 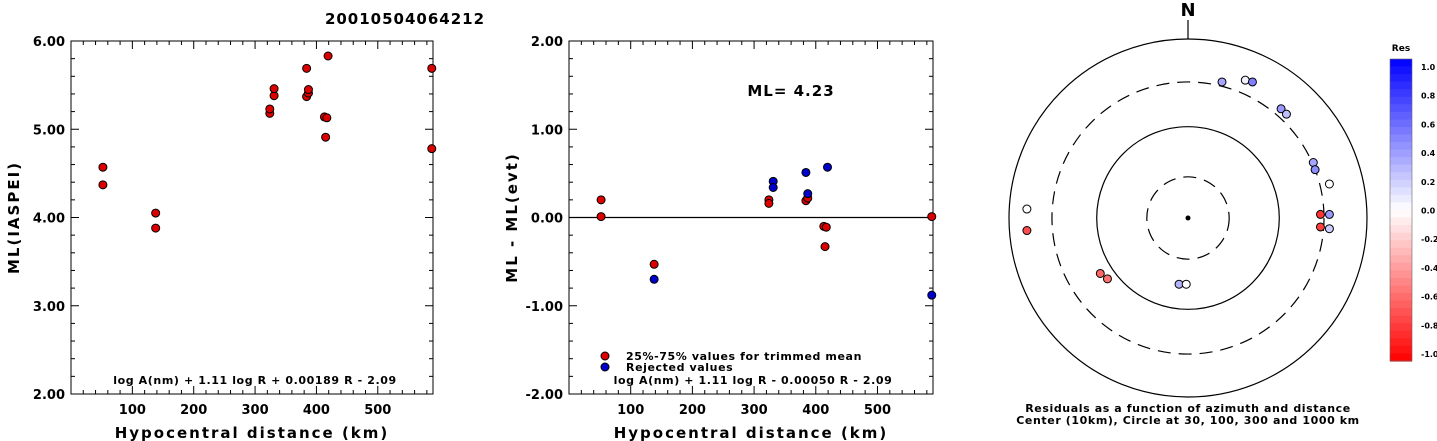 What do you see at coordinates (1428, 124) in the screenshot?
I see `colorbar-label: 0.6` at bounding box center [1428, 124].